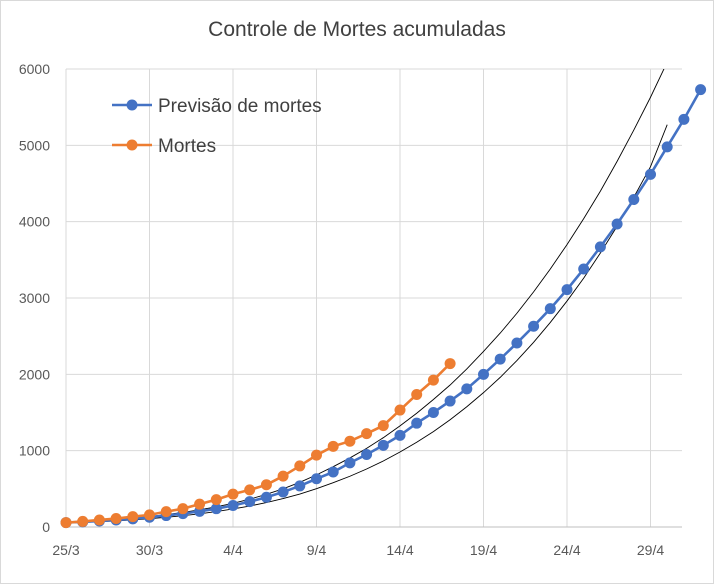  What do you see at coordinates (483, 550) in the screenshot?
I see `x-tick-label: 19/4` at bounding box center [483, 550].